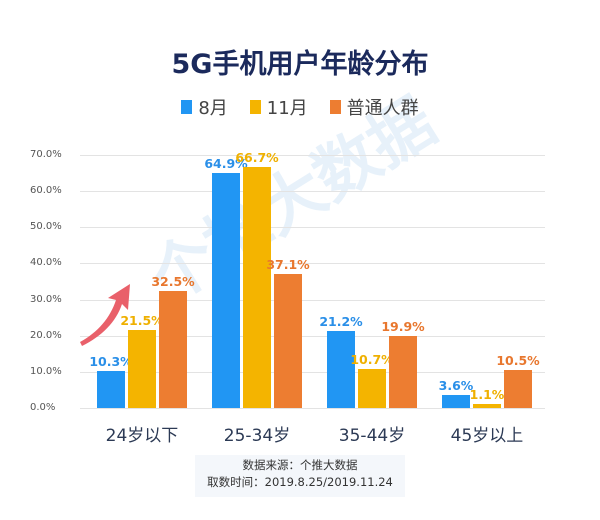 The image size is (600, 520). What do you see at coordinates (487, 436) in the screenshot?
I see `x-category-label: 45岁以上` at bounding box center [487, 436].